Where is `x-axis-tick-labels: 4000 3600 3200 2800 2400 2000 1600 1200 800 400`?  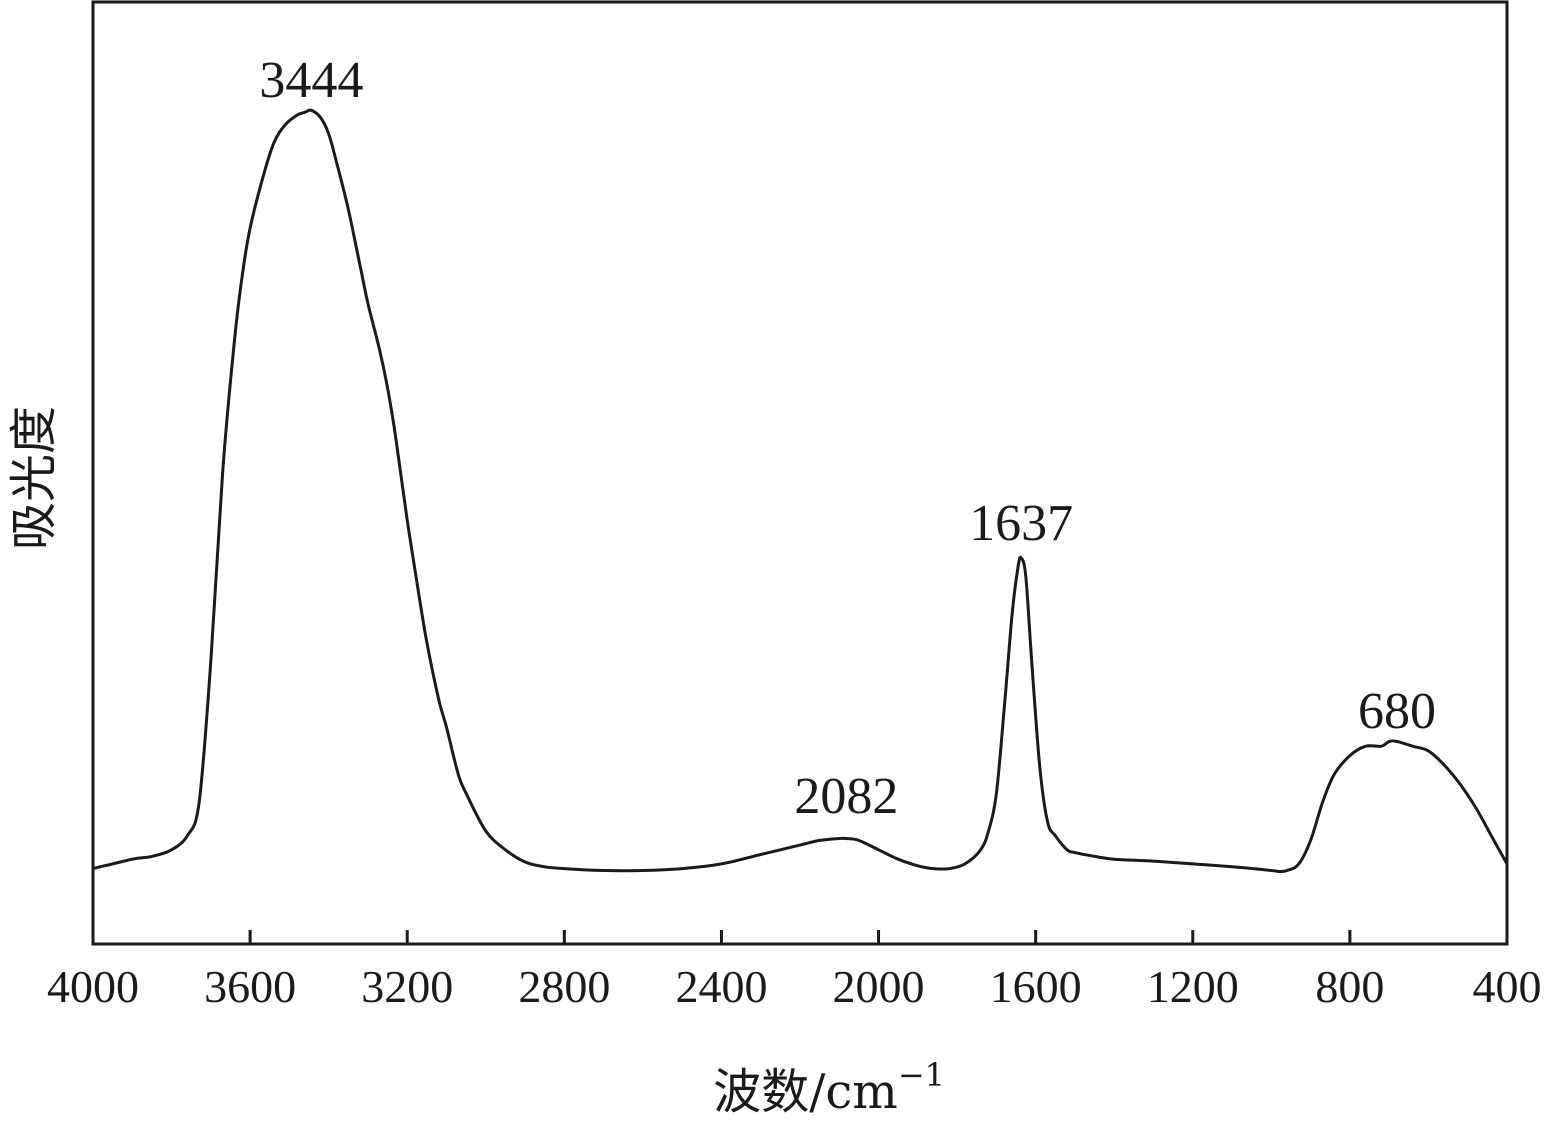 x-axis-tick-labels: 4000 3600 3200 2800 2400 2000 1600 1200 800 400 is located at coordinates (794, 986).